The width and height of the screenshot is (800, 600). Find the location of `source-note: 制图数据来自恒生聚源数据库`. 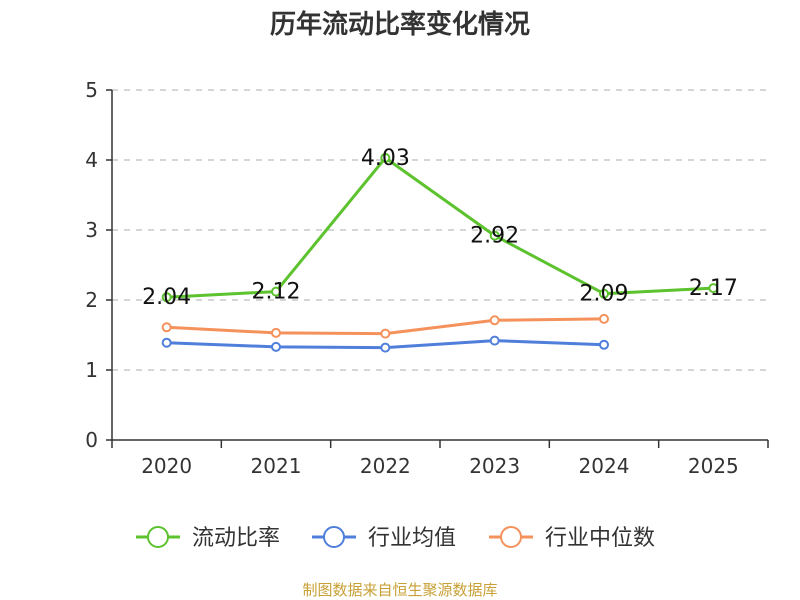

source-note: 制图数据来自恒生聚源数据库 is located at coordinates (399, 590).